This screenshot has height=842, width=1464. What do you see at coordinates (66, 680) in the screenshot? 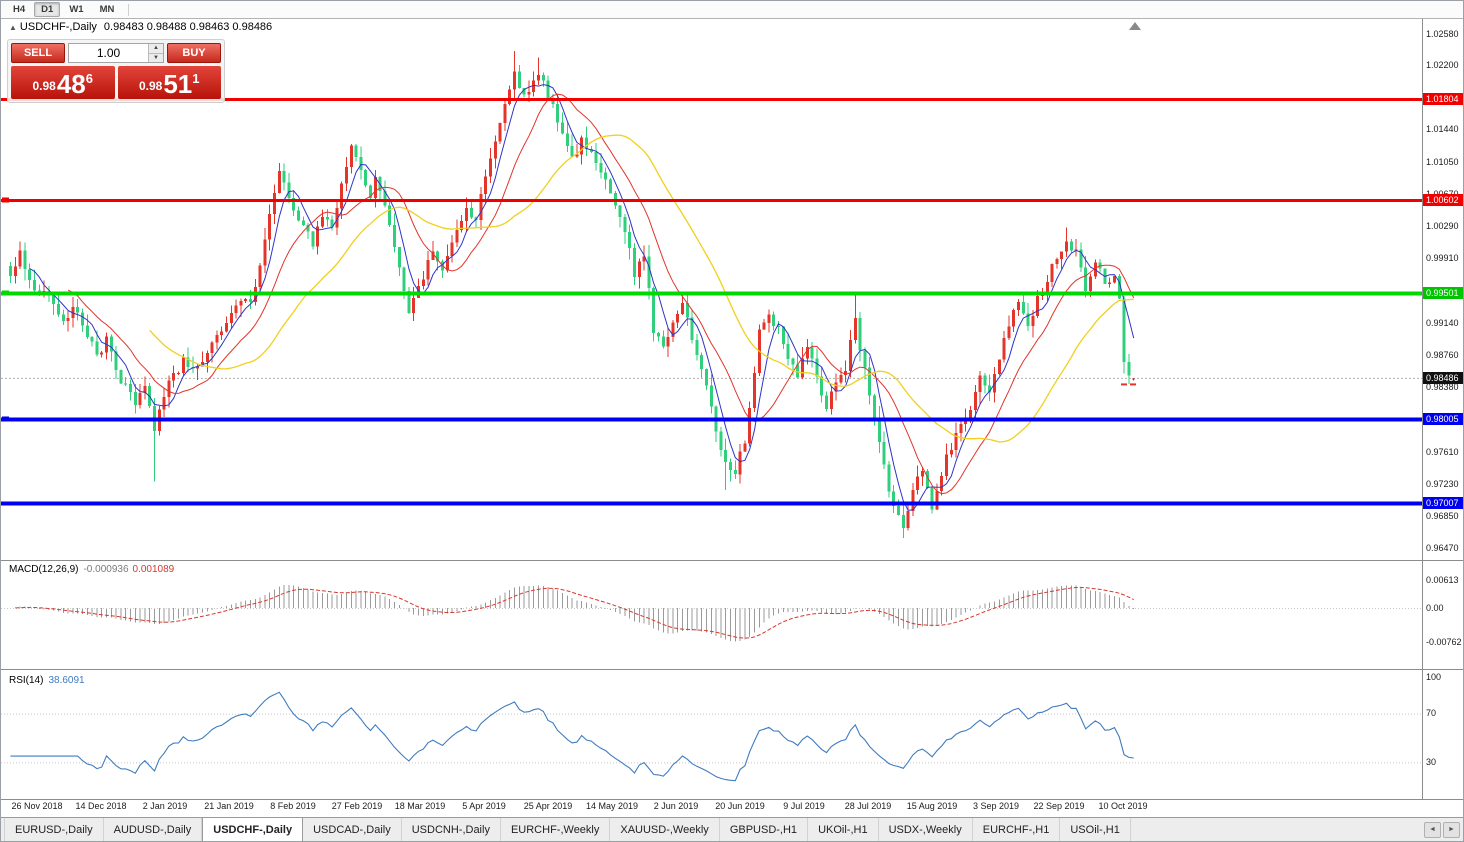
I see `rsi-value: 38.6091` at bounding box center [66, 680].